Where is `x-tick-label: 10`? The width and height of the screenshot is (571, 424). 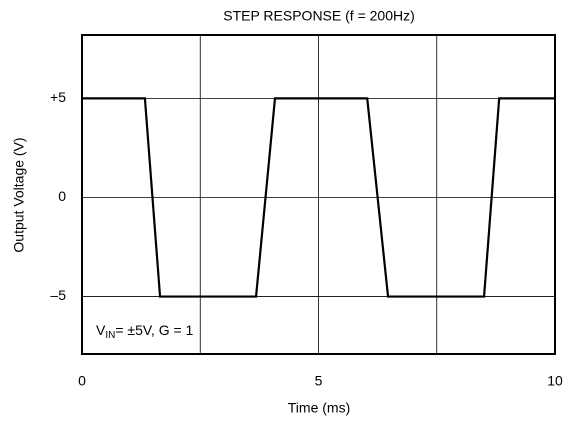
x-tick-label: 10 is located at coordinates (555, 381).